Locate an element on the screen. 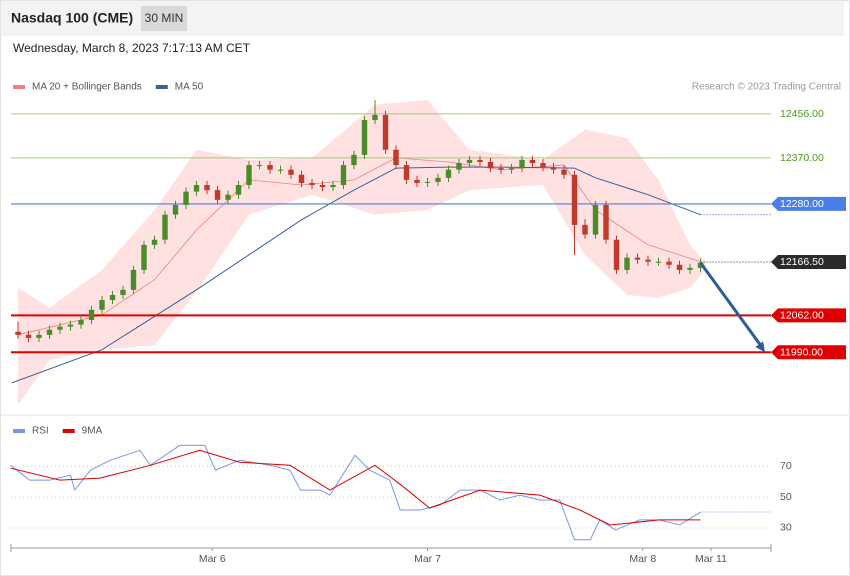  y-tick-label: 50 is located at coordinates (786, 497).